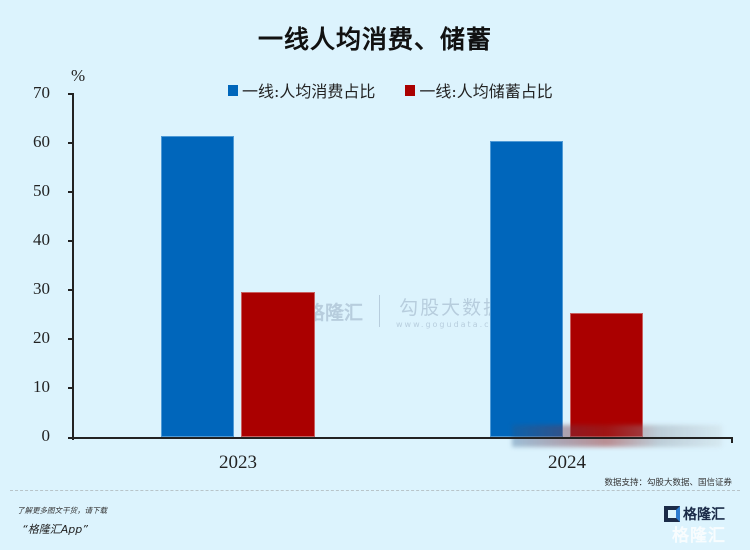 The height and width of the screenshot is (550, 750). What do you see at coordinates (41, 288) in the screenshot?
I see `y-tick-label: 30` at bounding box center [41, 288].